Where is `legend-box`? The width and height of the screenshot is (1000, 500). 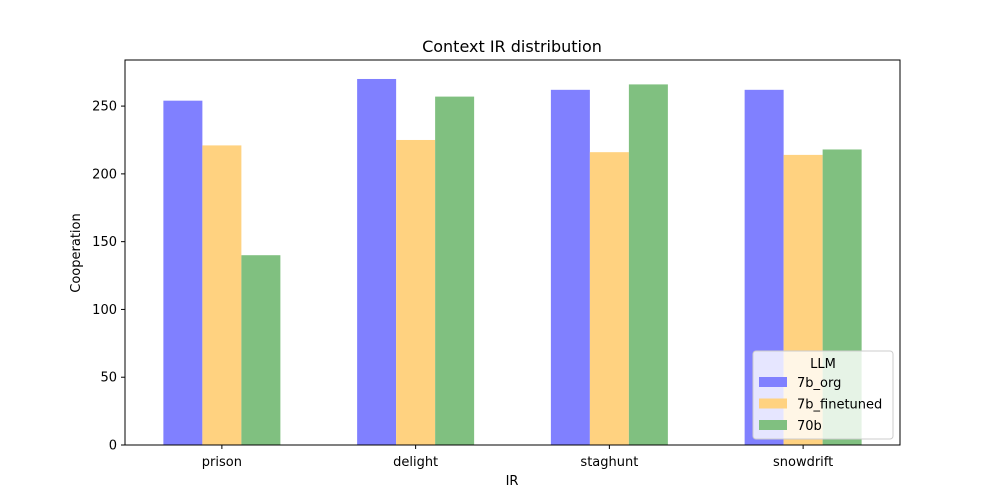 legend-box is located at coordinates (823, 395).